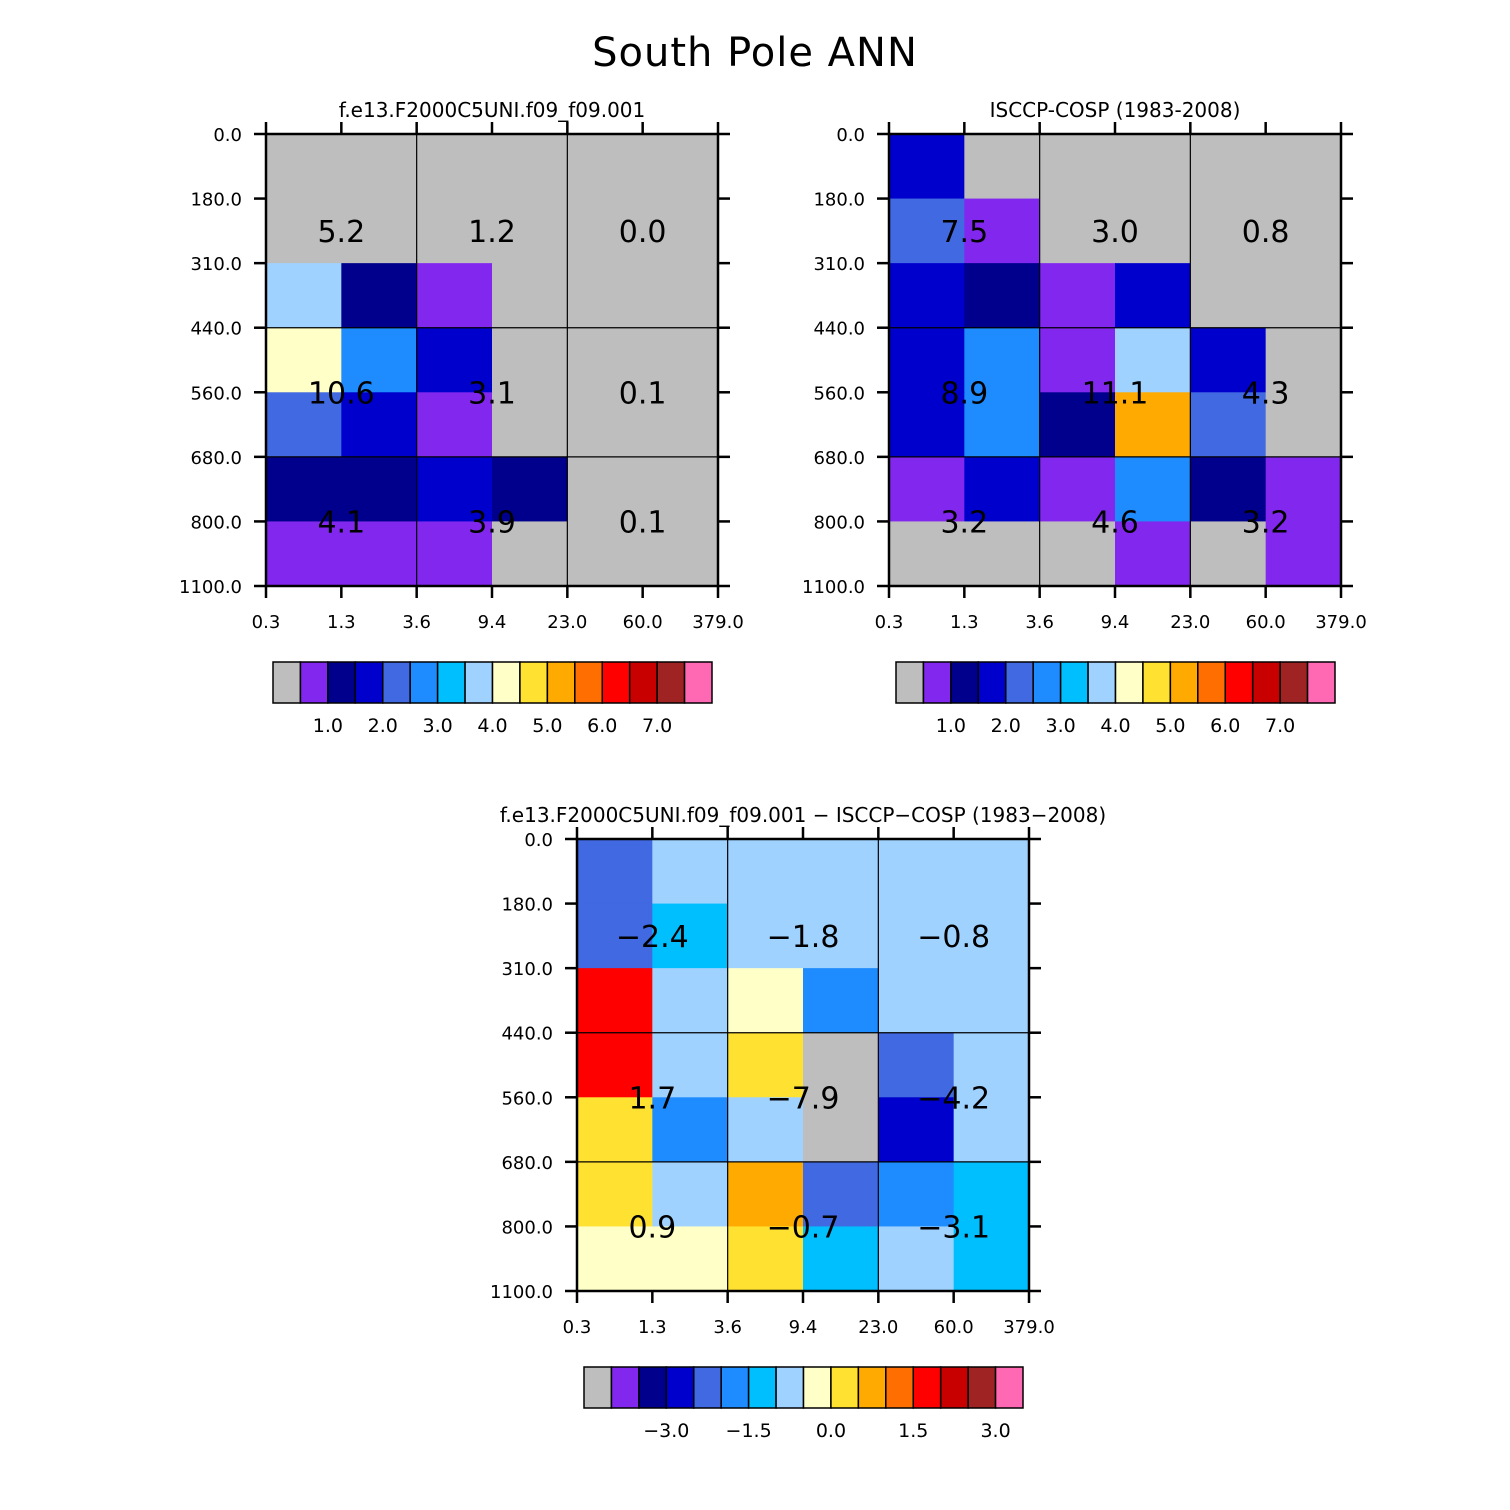  What do you see at coordinates (803, 1098) in the screenshot?
I see `box-value-label: −7.9` at bounding box center [803, 1098].